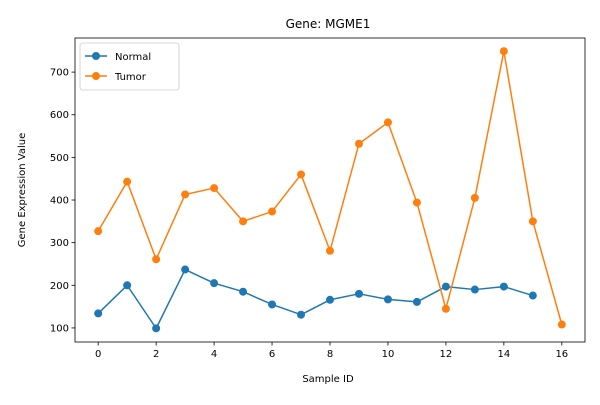 Image resolution: width=600 pixels, height=405 pixels. I want to click on chart-title: Gene: MGME1, so click(328, 24).